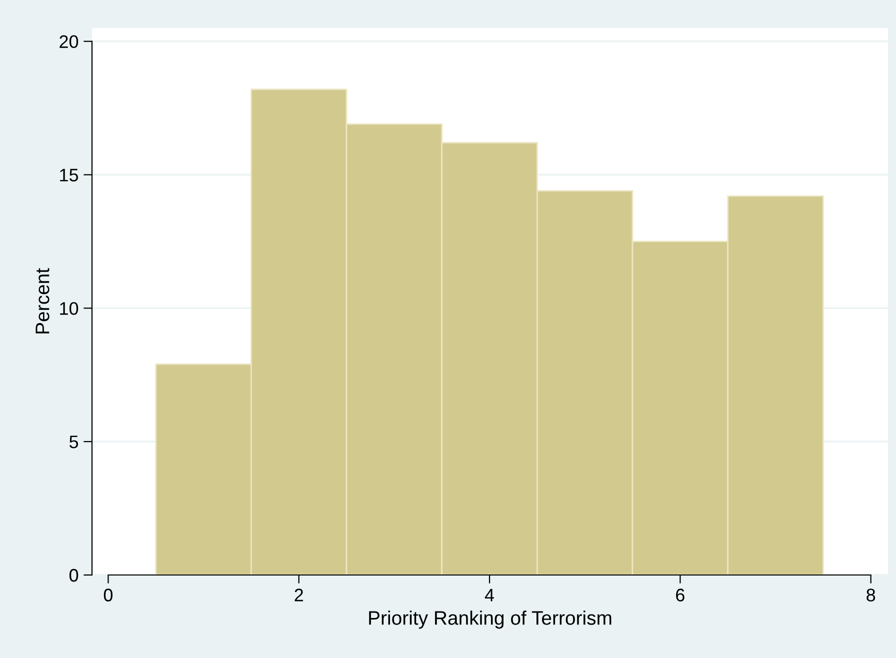  I want to click on x-tick-label: 4, so click(489, 595).